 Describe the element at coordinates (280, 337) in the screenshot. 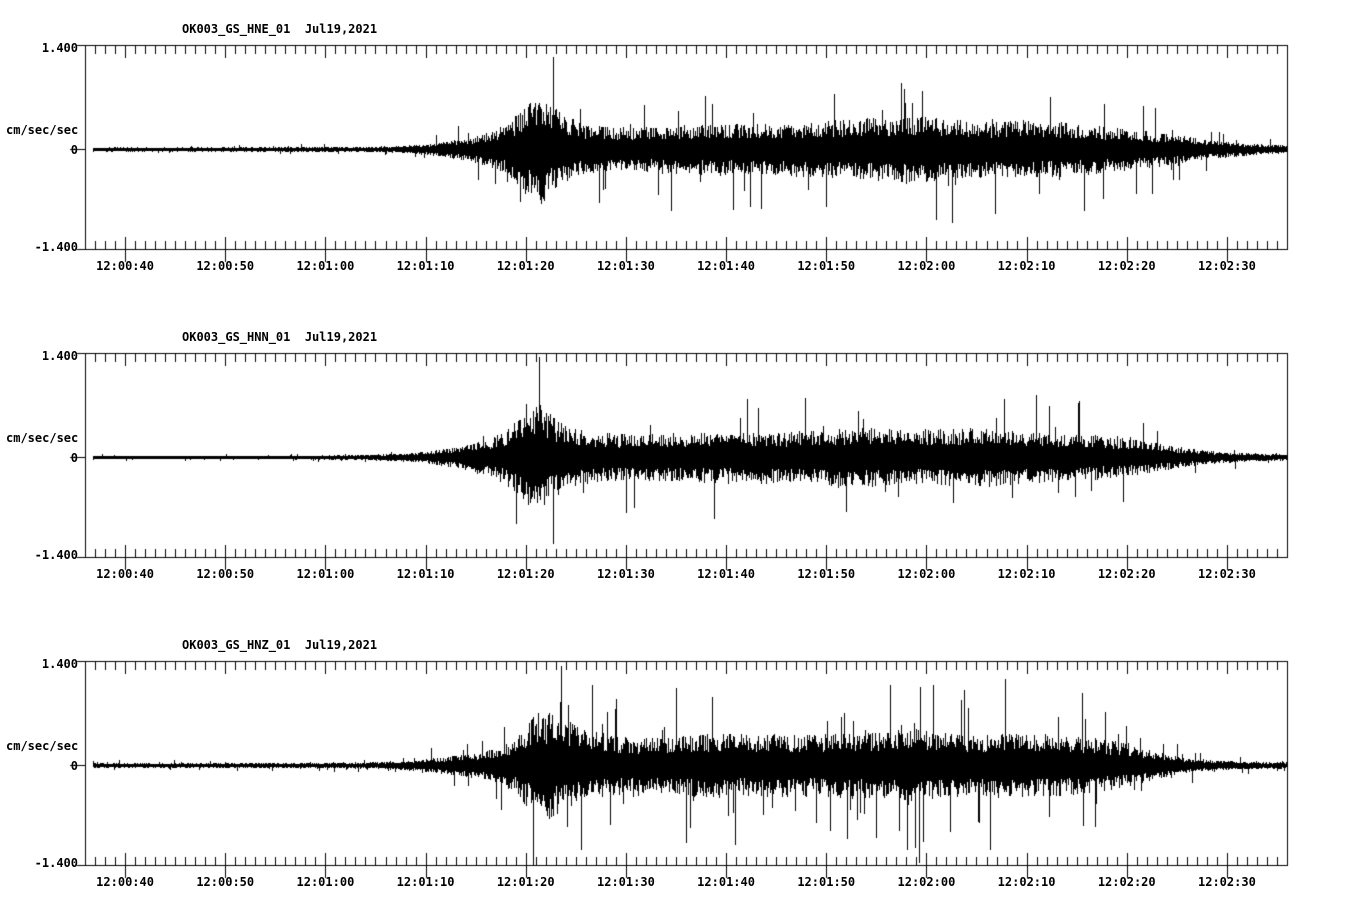

I see `panel-title: OK003_GS_HNN_01 Jul19,2021` at that location.